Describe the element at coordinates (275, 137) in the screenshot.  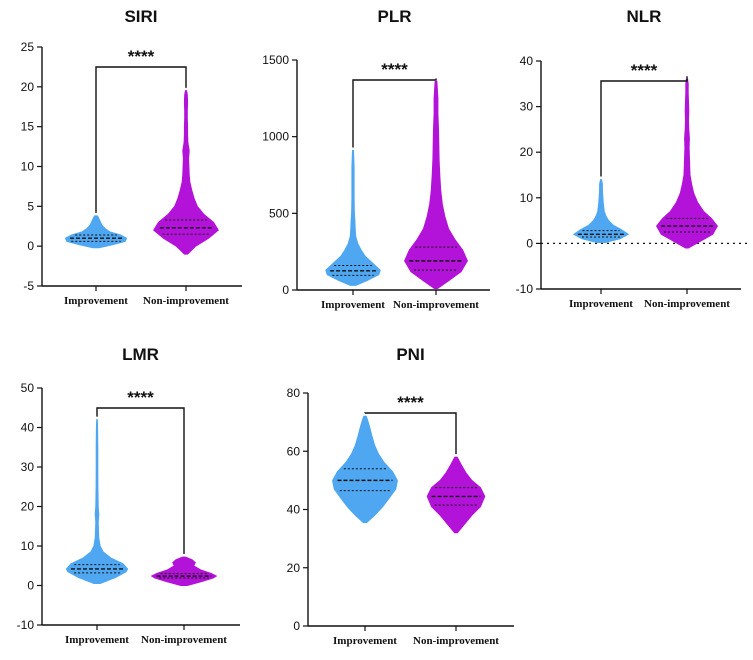
I see `y-tick-label: 1000` at that location.